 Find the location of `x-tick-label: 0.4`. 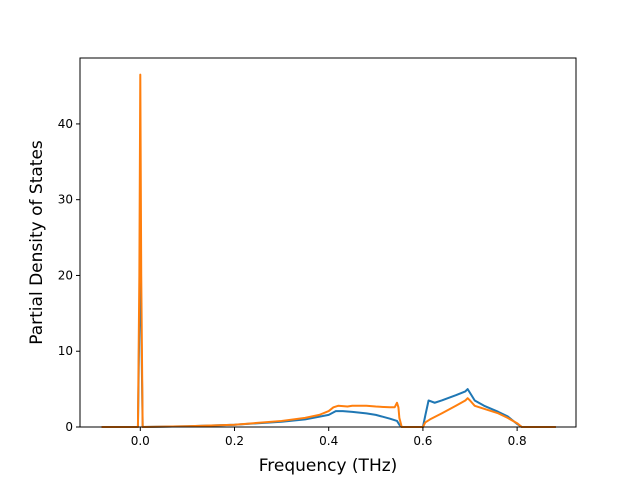

x-tick-label: 0.4 is located at coordinates (328, 441).